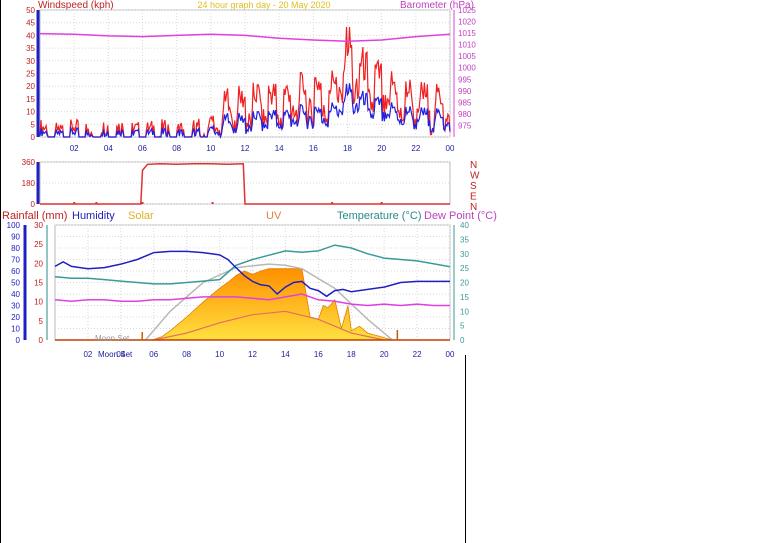  What do you see at coordinates (30, 74) in the screenshot?
I see `windspeed-tick-label: 25` at bounding box center [30, 74].